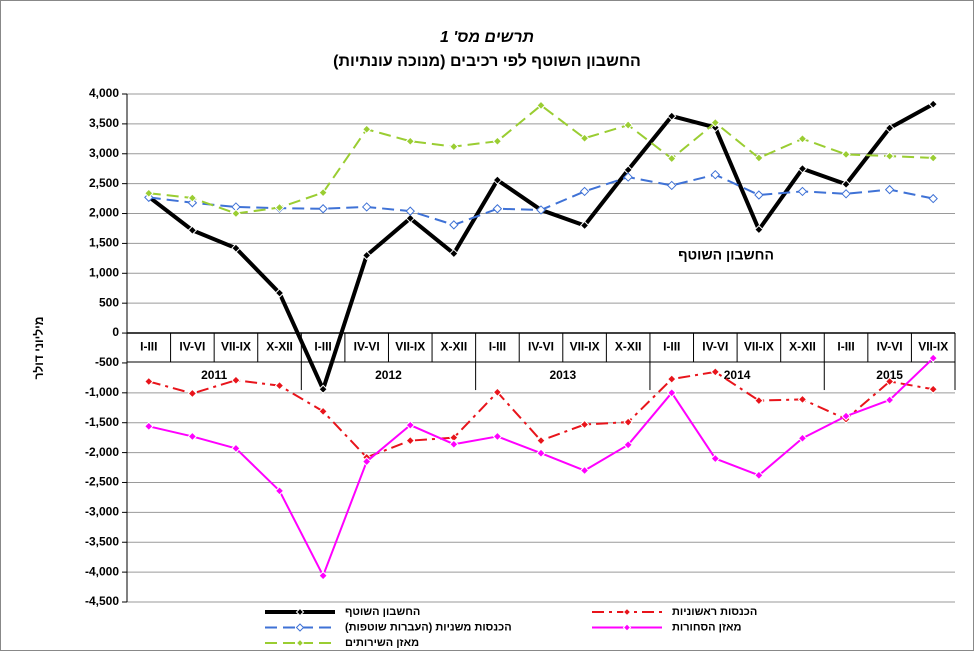 This screenshot has height=651, width=974. I want to click on y-tick-label: -4,500, so click(102, 601).